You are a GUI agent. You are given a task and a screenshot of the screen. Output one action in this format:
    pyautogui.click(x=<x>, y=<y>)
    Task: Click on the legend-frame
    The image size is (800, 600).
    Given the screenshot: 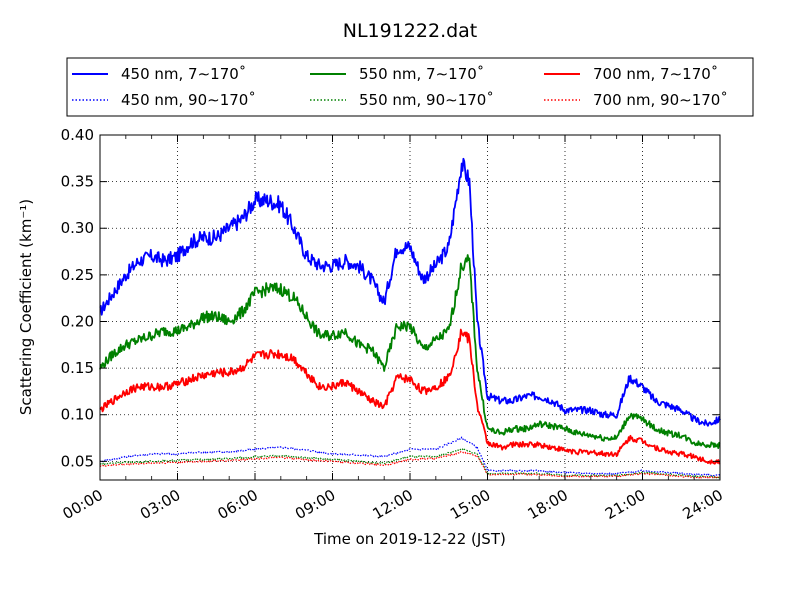 What is the action you would take?
    pyautogui.click(x=410, y=87)
    